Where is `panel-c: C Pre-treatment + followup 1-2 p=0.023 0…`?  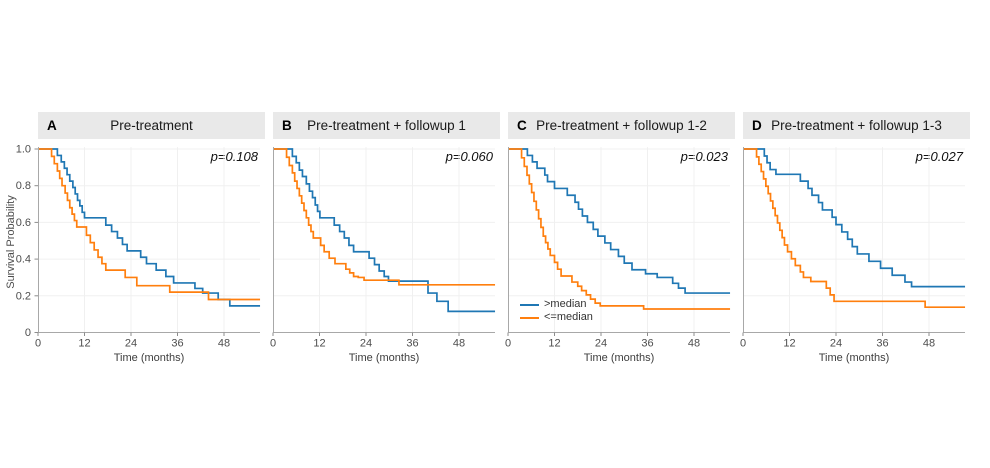 panel-c: C Pre-treatment + followup 1-2 p=0.023 0… is located at coordinates (620, 249).